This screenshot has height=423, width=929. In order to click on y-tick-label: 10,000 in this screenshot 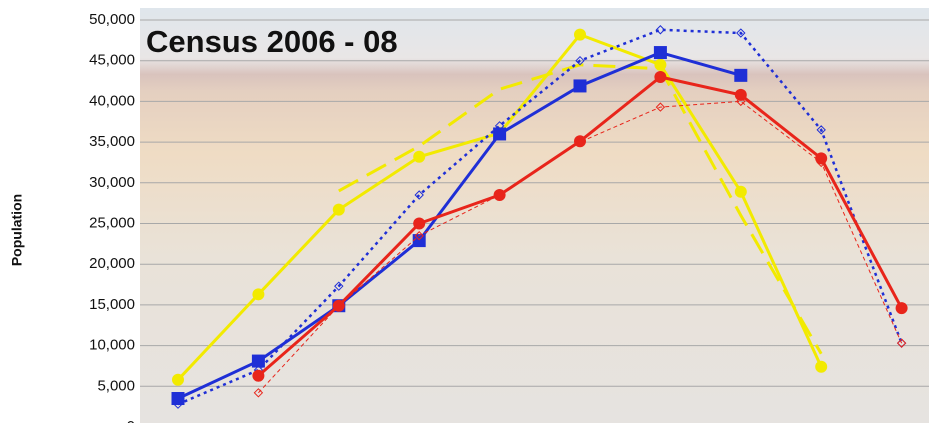, I will do `click(112, 345)`.